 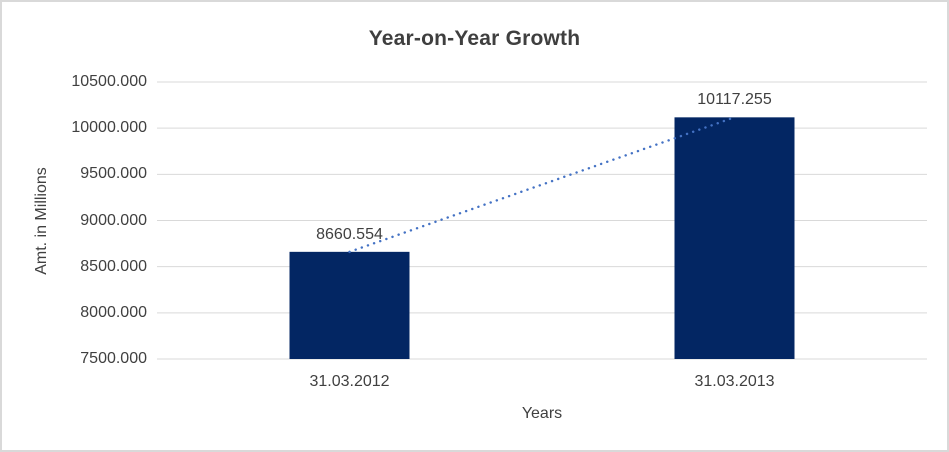 What do you see at coordinates (734, 100) in the screenshot?
I see `bar-data-label: 10117.255` at bounding box center [734, 100].